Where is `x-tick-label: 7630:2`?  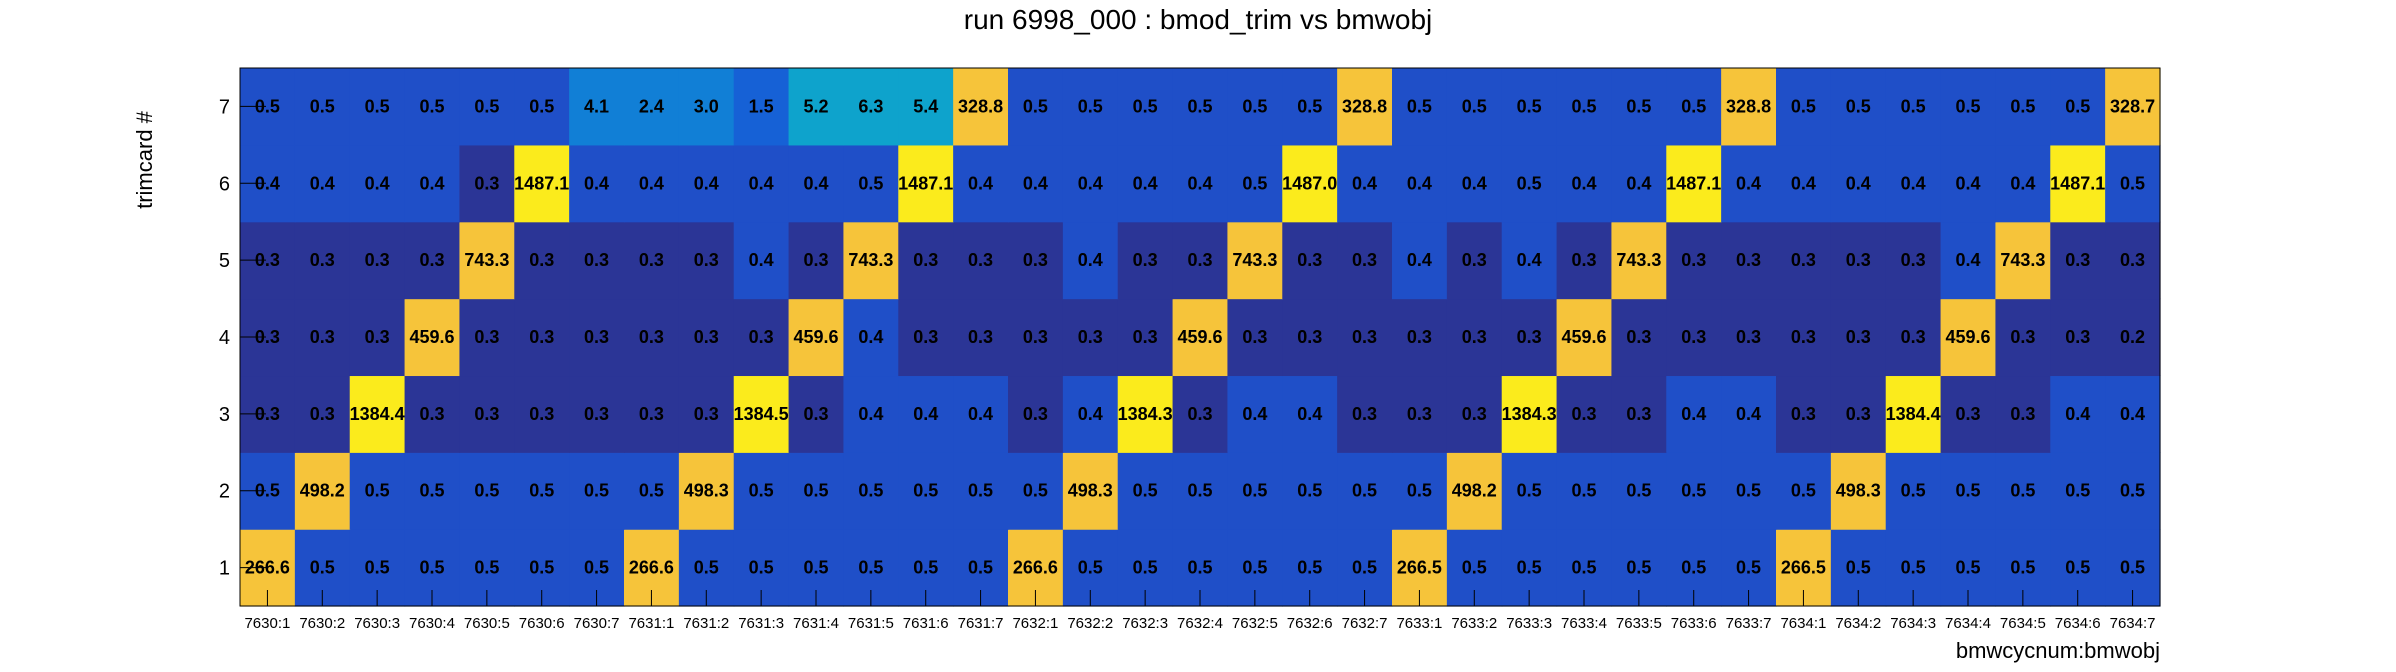 x-tick-label: 7630:2 is located at coordinates (322, 623).